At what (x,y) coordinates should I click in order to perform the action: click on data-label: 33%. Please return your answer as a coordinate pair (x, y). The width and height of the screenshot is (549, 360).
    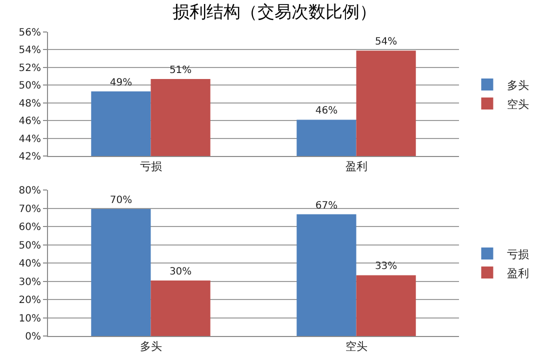
    Looking at the image, I should click on (386, 266).